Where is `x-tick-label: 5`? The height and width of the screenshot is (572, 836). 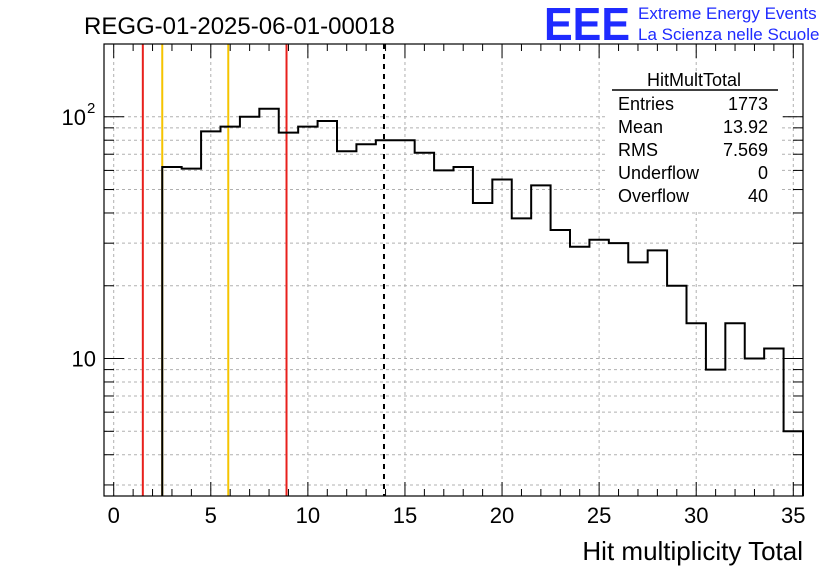
x-tick-label: 5 is located at coordinates (211, 515).